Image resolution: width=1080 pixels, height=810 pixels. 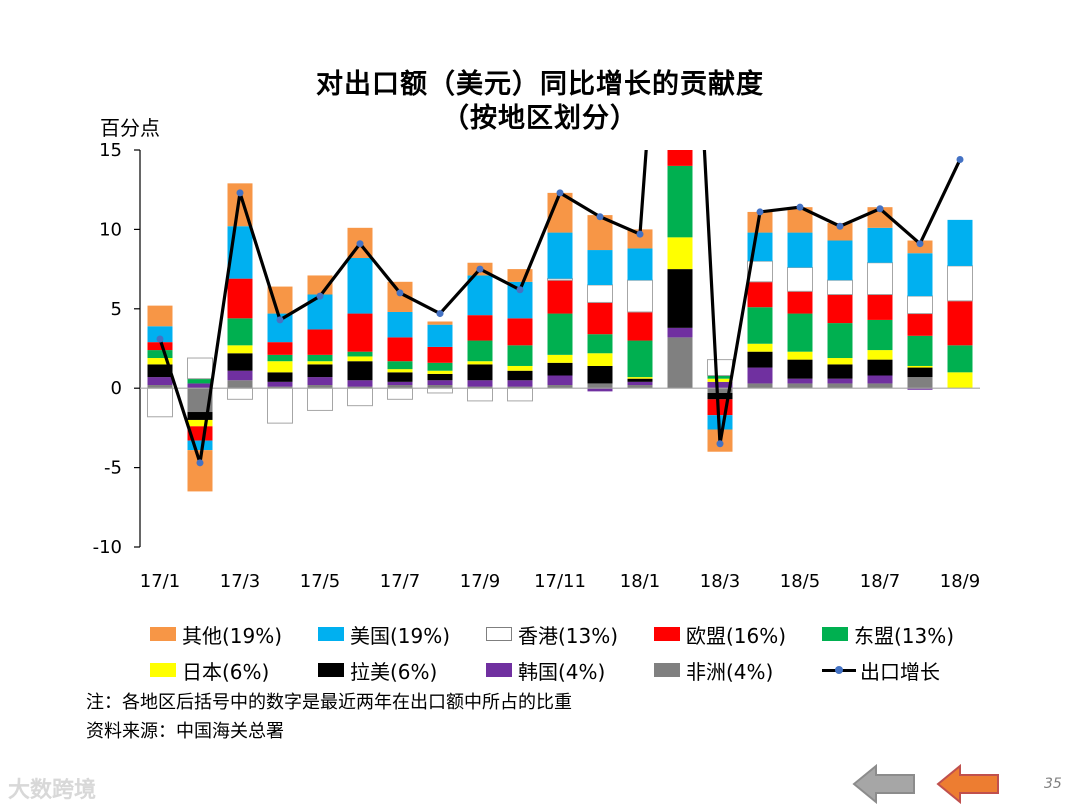 I want to click on legend-label: 香港(13%), so click(x=568, y=635).